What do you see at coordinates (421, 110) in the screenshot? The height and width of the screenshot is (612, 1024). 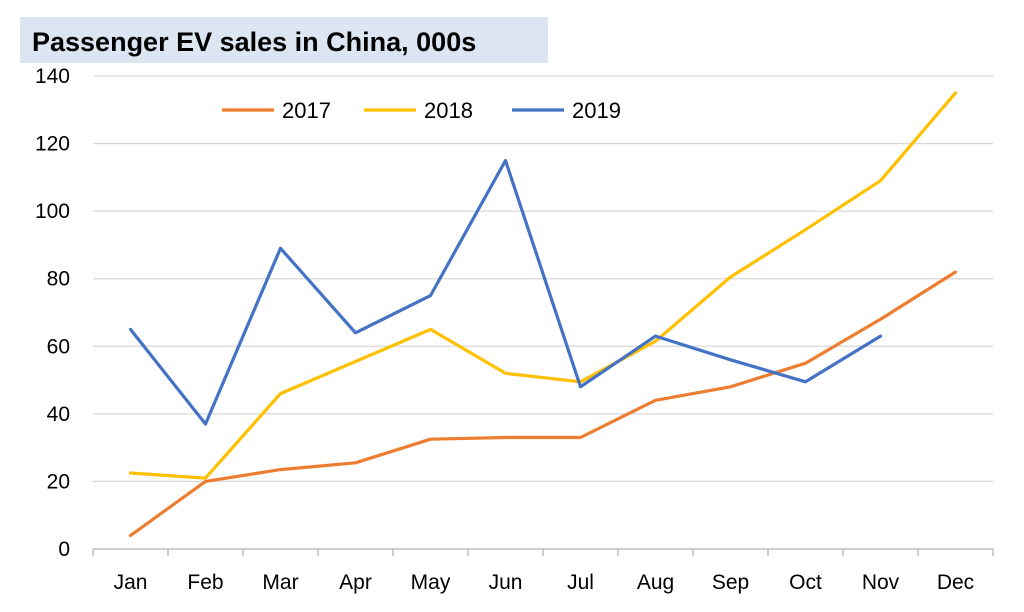 I see `legend: 2017 2018 2019` at bounding box center [421, 110].